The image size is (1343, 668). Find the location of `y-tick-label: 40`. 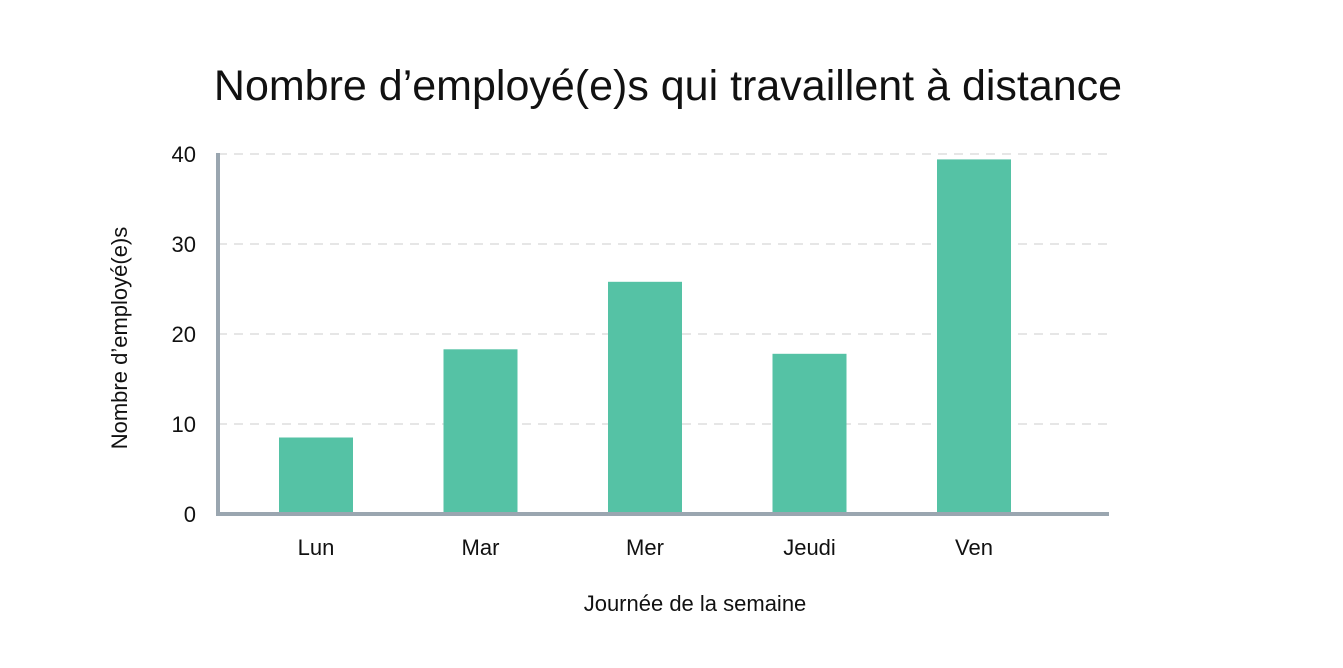

y-tick-label: 40 is located at coordinates (184, 154).